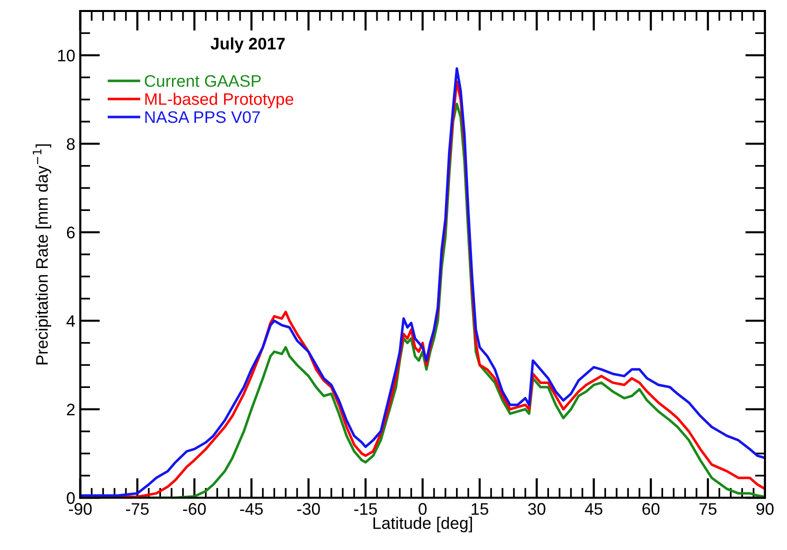 The height and width of the screenshot is (550, 787). Describe the element at coordinates (651, 509) in the screenshot. I see `x-tick-label: 60` at that location.